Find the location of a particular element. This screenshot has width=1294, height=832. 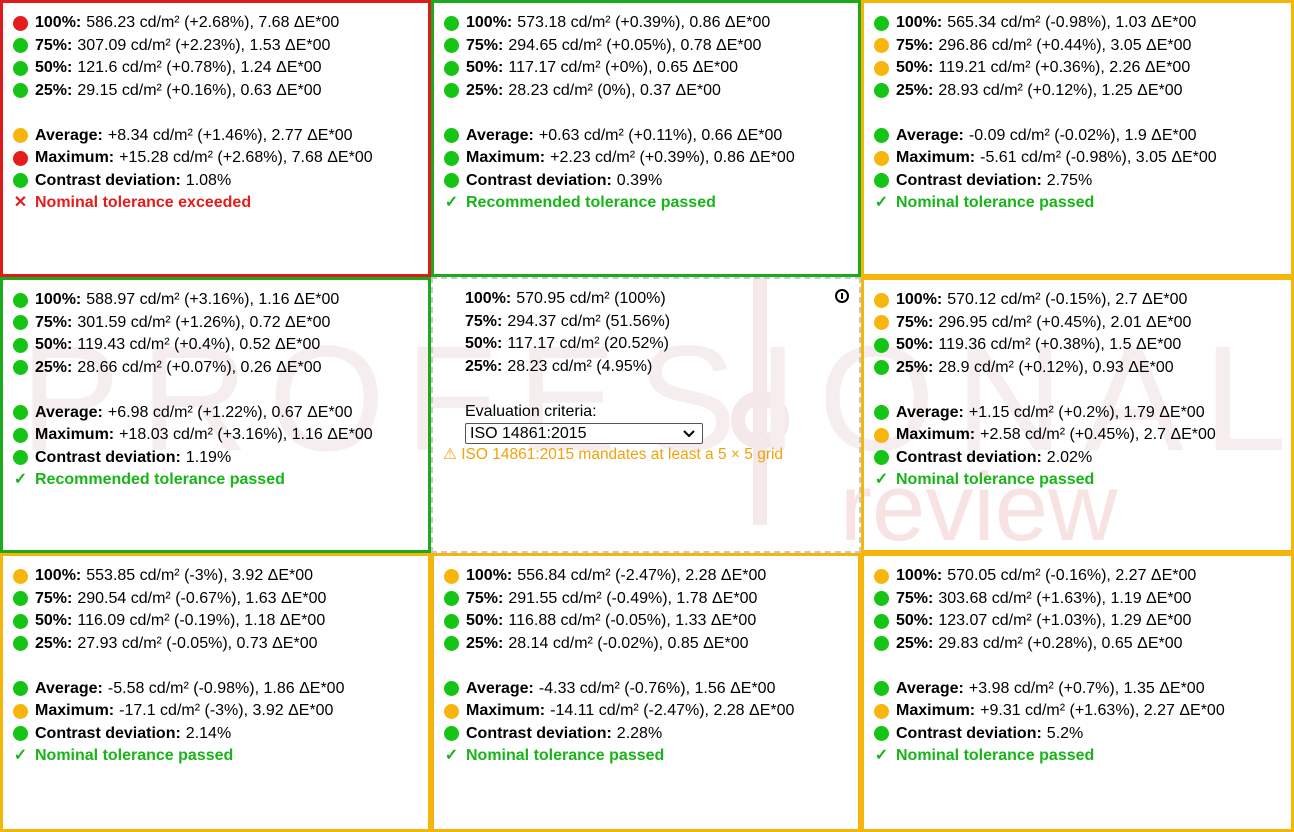

tolerance-result-text: Nominal tolerance passed is located at coordinates (995, 755).